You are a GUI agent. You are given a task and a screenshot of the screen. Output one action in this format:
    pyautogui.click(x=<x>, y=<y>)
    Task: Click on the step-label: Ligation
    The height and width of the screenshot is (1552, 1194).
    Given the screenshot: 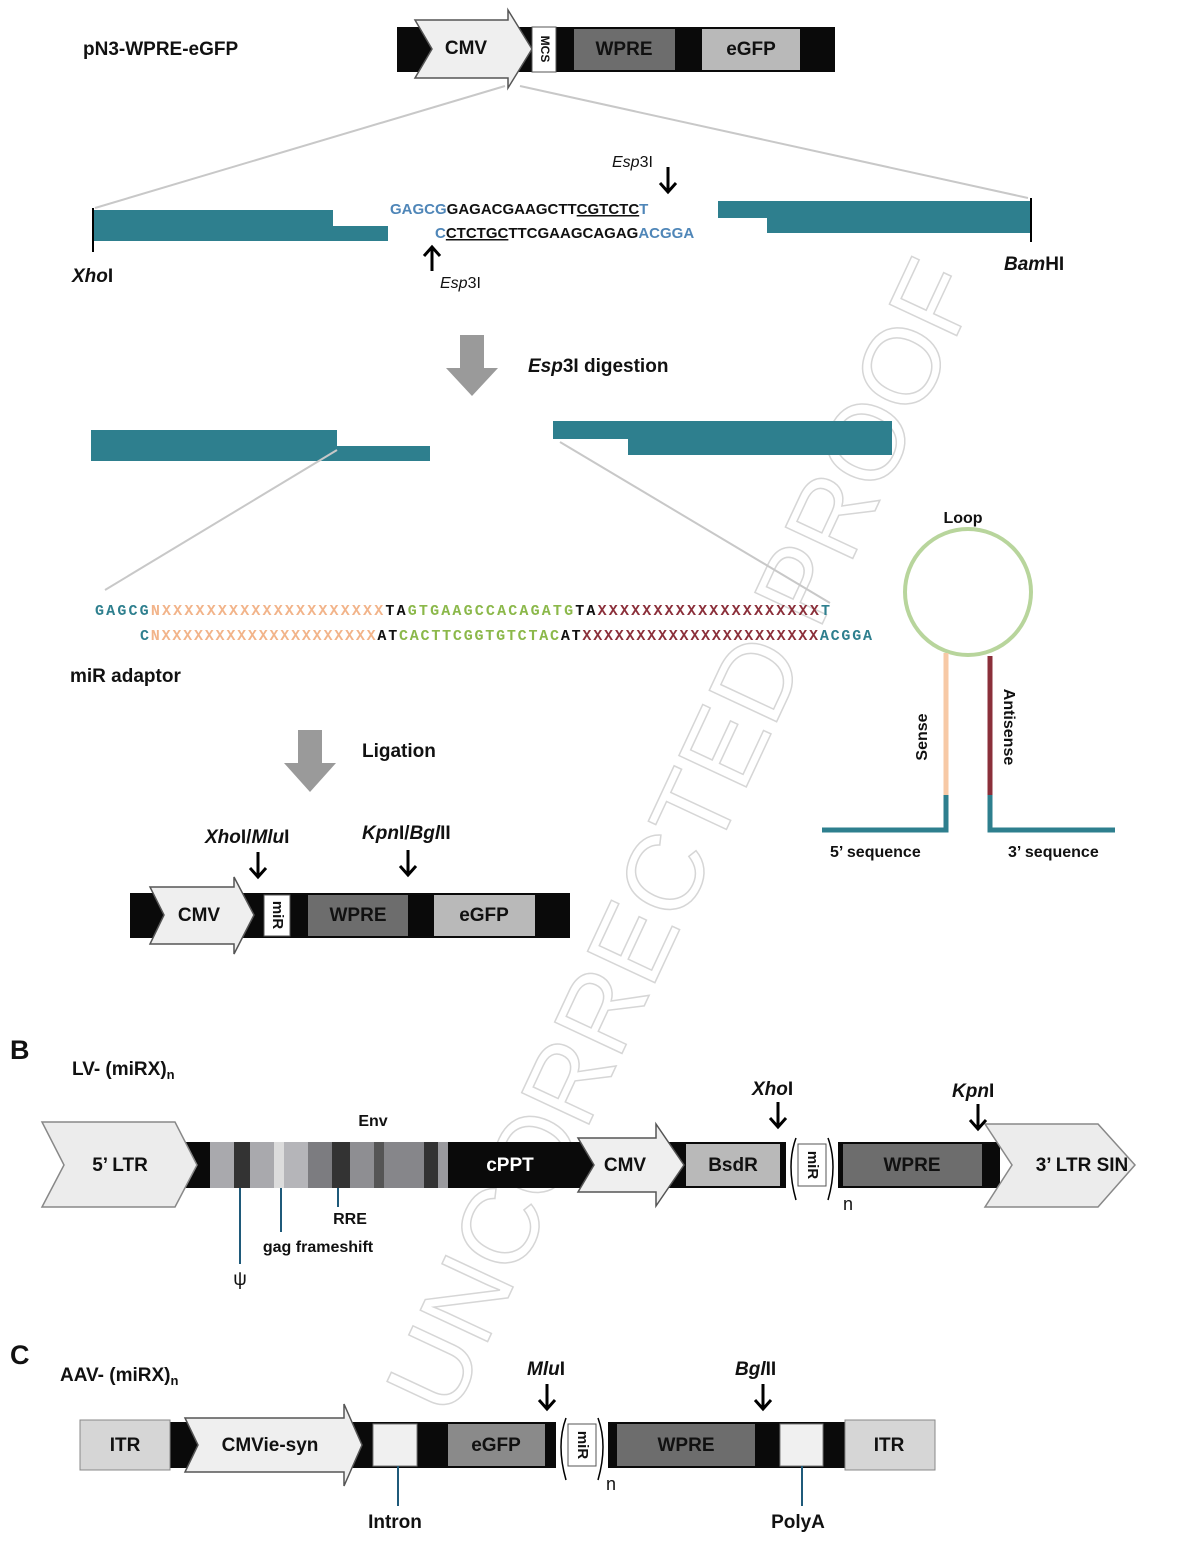 What is the action you would take?
    pyautogui.click(x=399, y=751)
    